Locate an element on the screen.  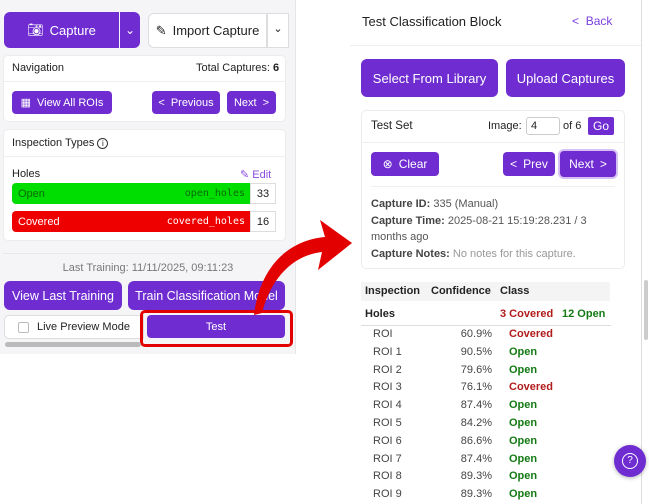
header-confidence: Confidence is located at coordinates (461, 291).